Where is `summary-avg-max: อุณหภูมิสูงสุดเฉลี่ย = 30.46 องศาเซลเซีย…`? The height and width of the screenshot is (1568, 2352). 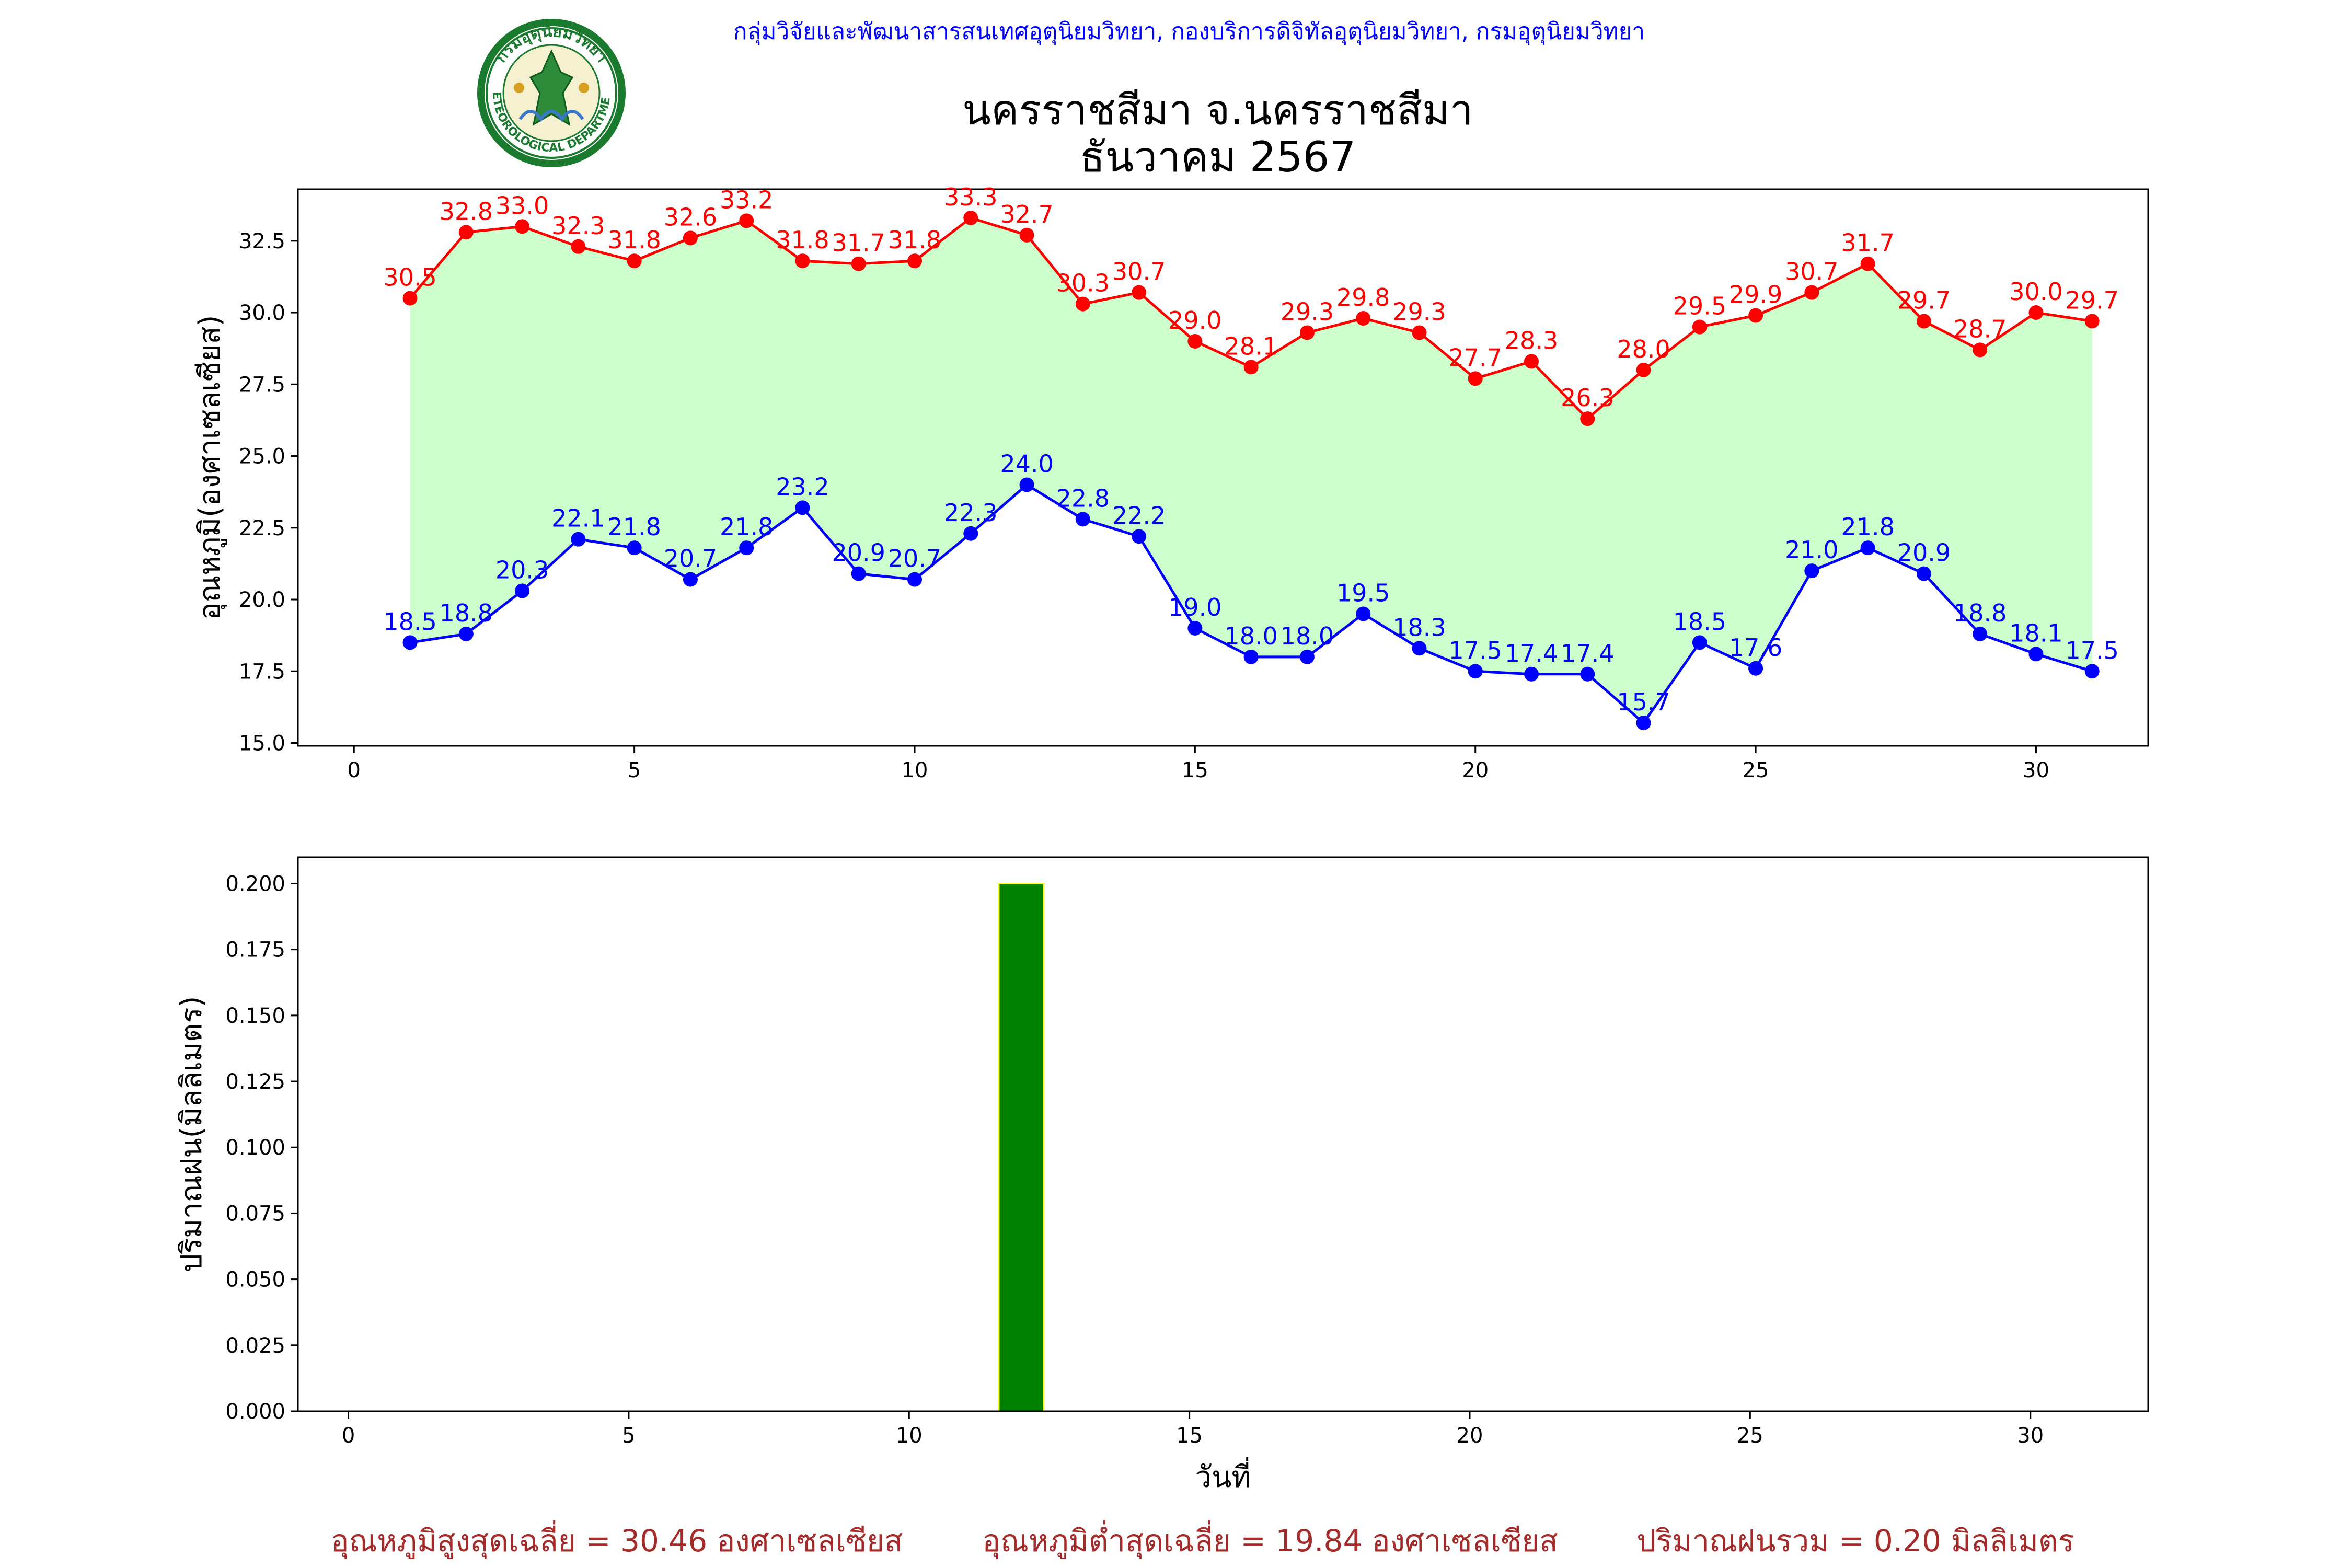
summary-avg-max: อุณหภูมิสูงสุดเฉลี่ย = 30.46 องศาเซลเซีย… is located at coordinates (617, 1540).